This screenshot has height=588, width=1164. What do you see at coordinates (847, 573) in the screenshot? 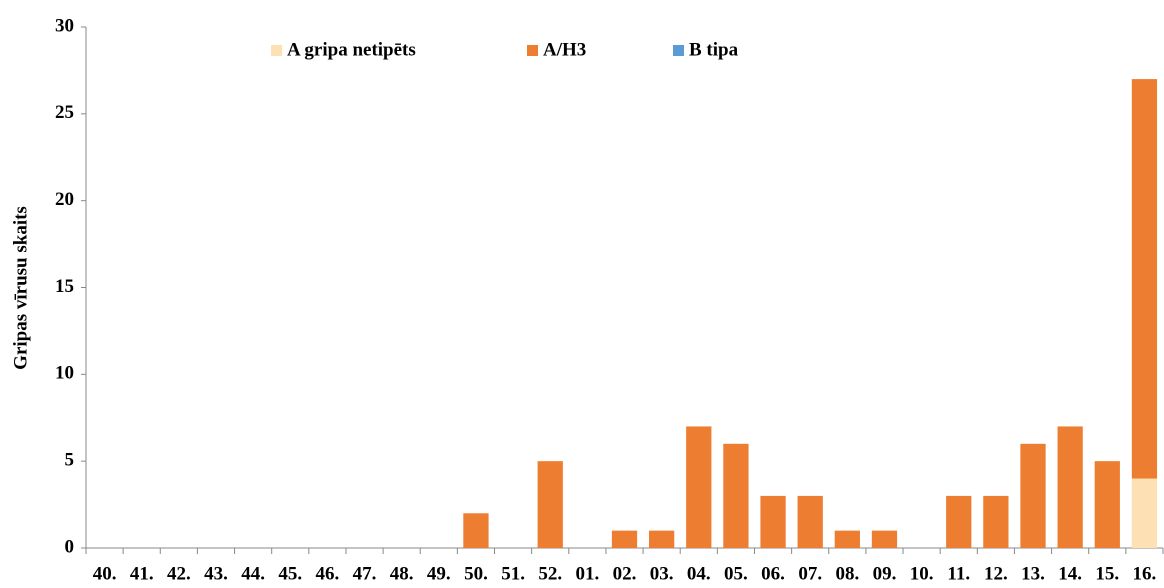
I see `x-tick-label: 08.` at bounding box center [847, 573].